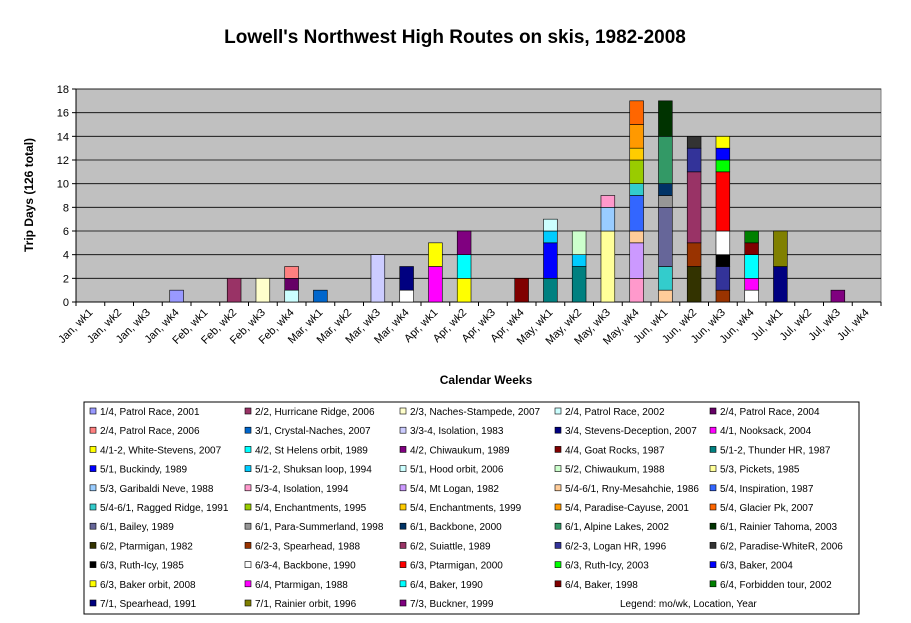 This screenshot has height=623, width=911. Describe the element at coordinates (63, 161) in the screenshot. I see `y-tick-label: 12` at that location.